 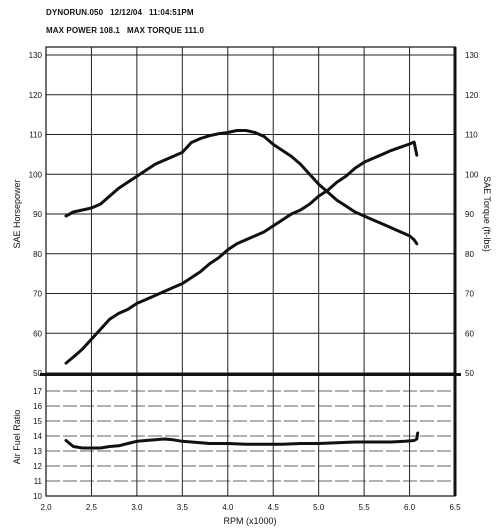 I want to click on air-fuel-ratio-curve, so click(x=242, y=440).